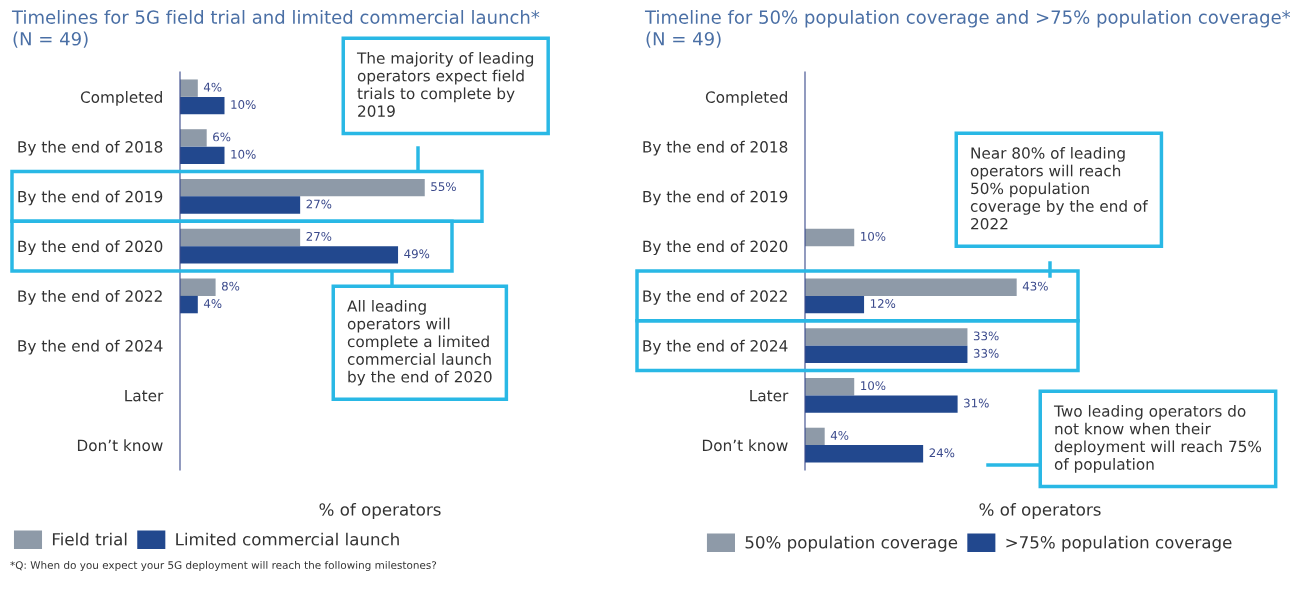 This screenshot has height=609, width=1290. I want to click on data-label: 24%, so click(942, 453).